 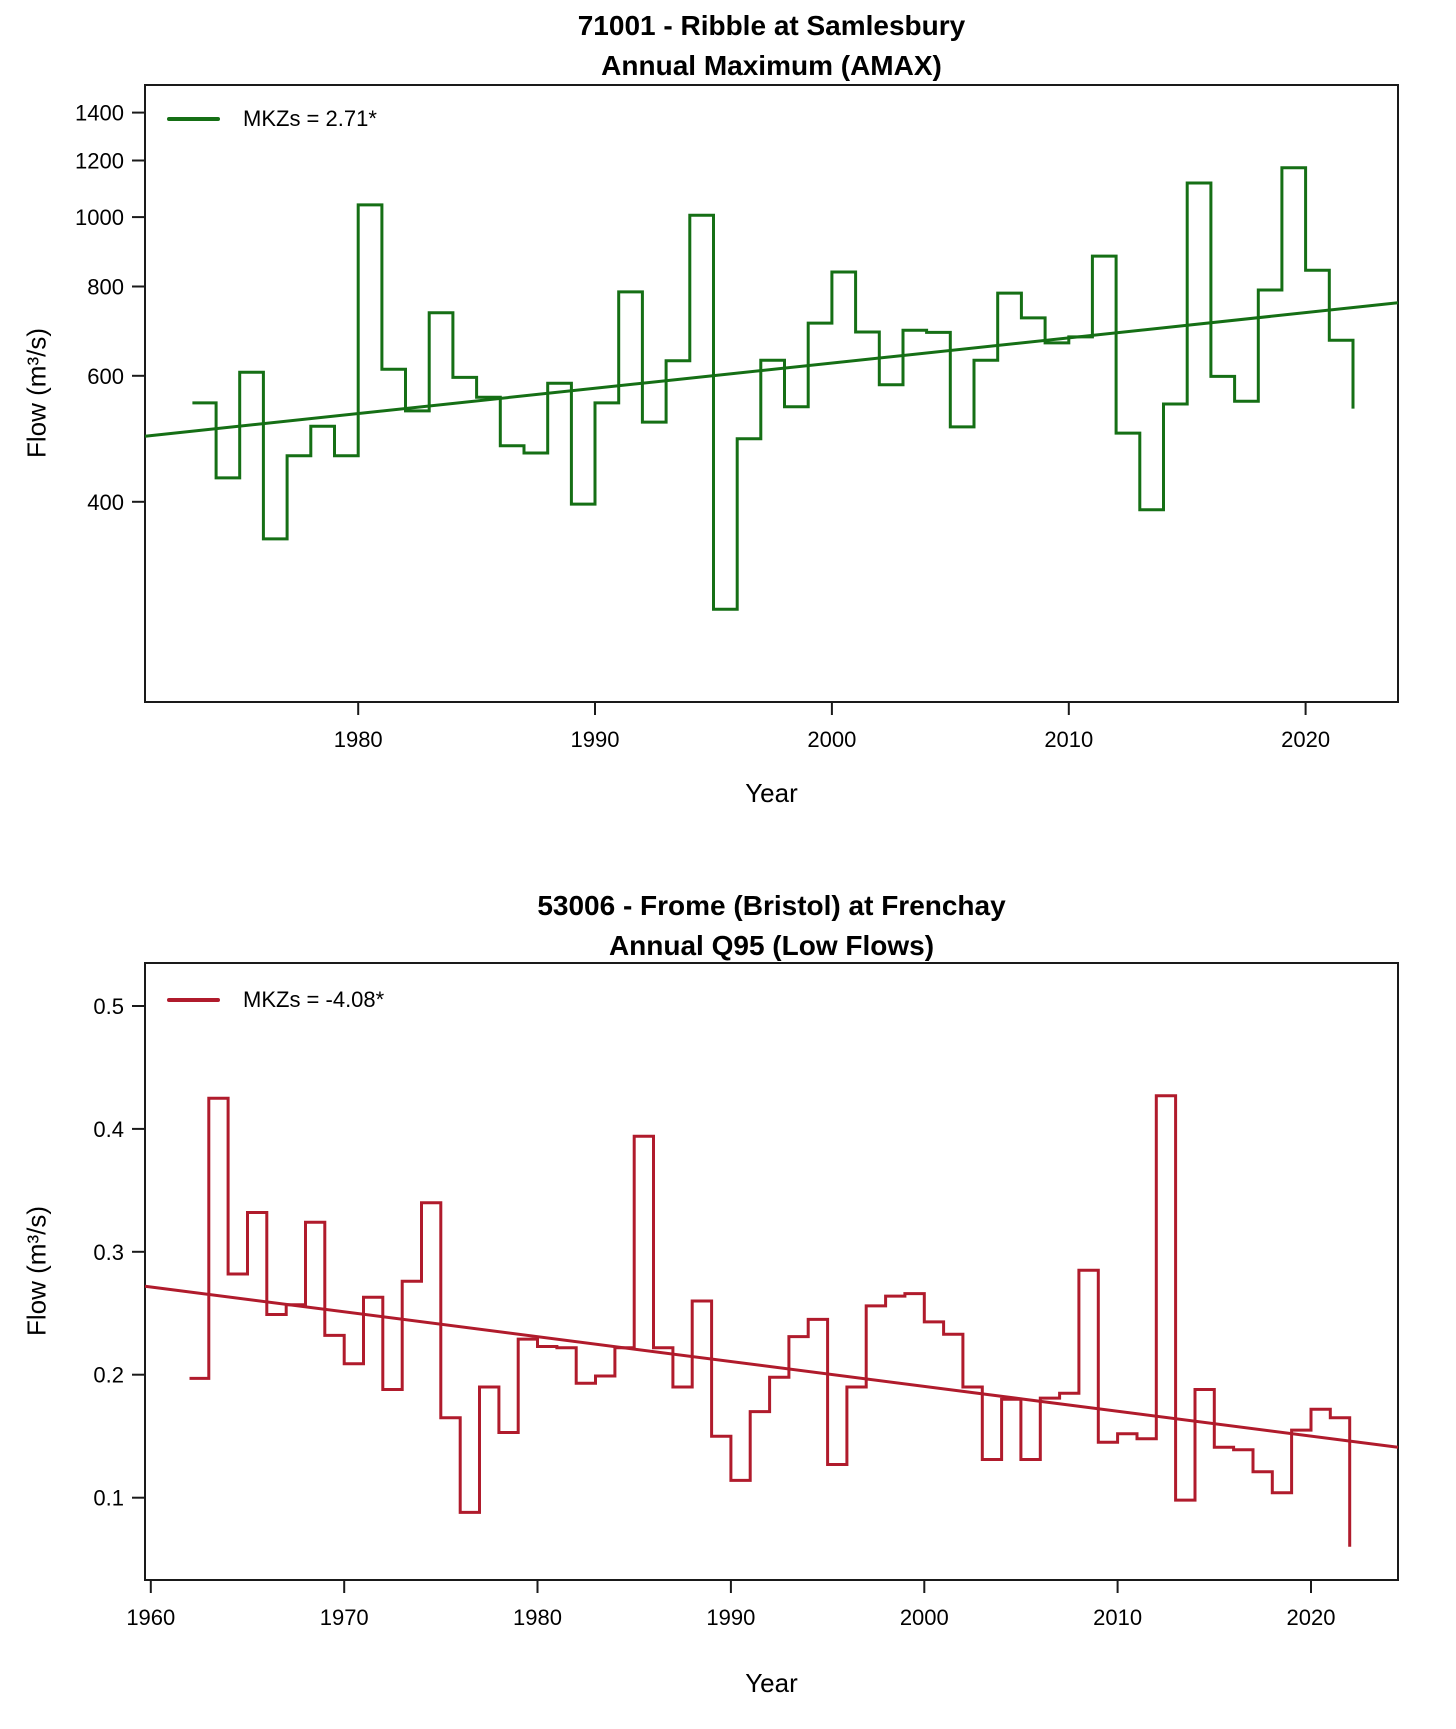 I want to click on y-tick-label: 400, so click(x=105, y=502).